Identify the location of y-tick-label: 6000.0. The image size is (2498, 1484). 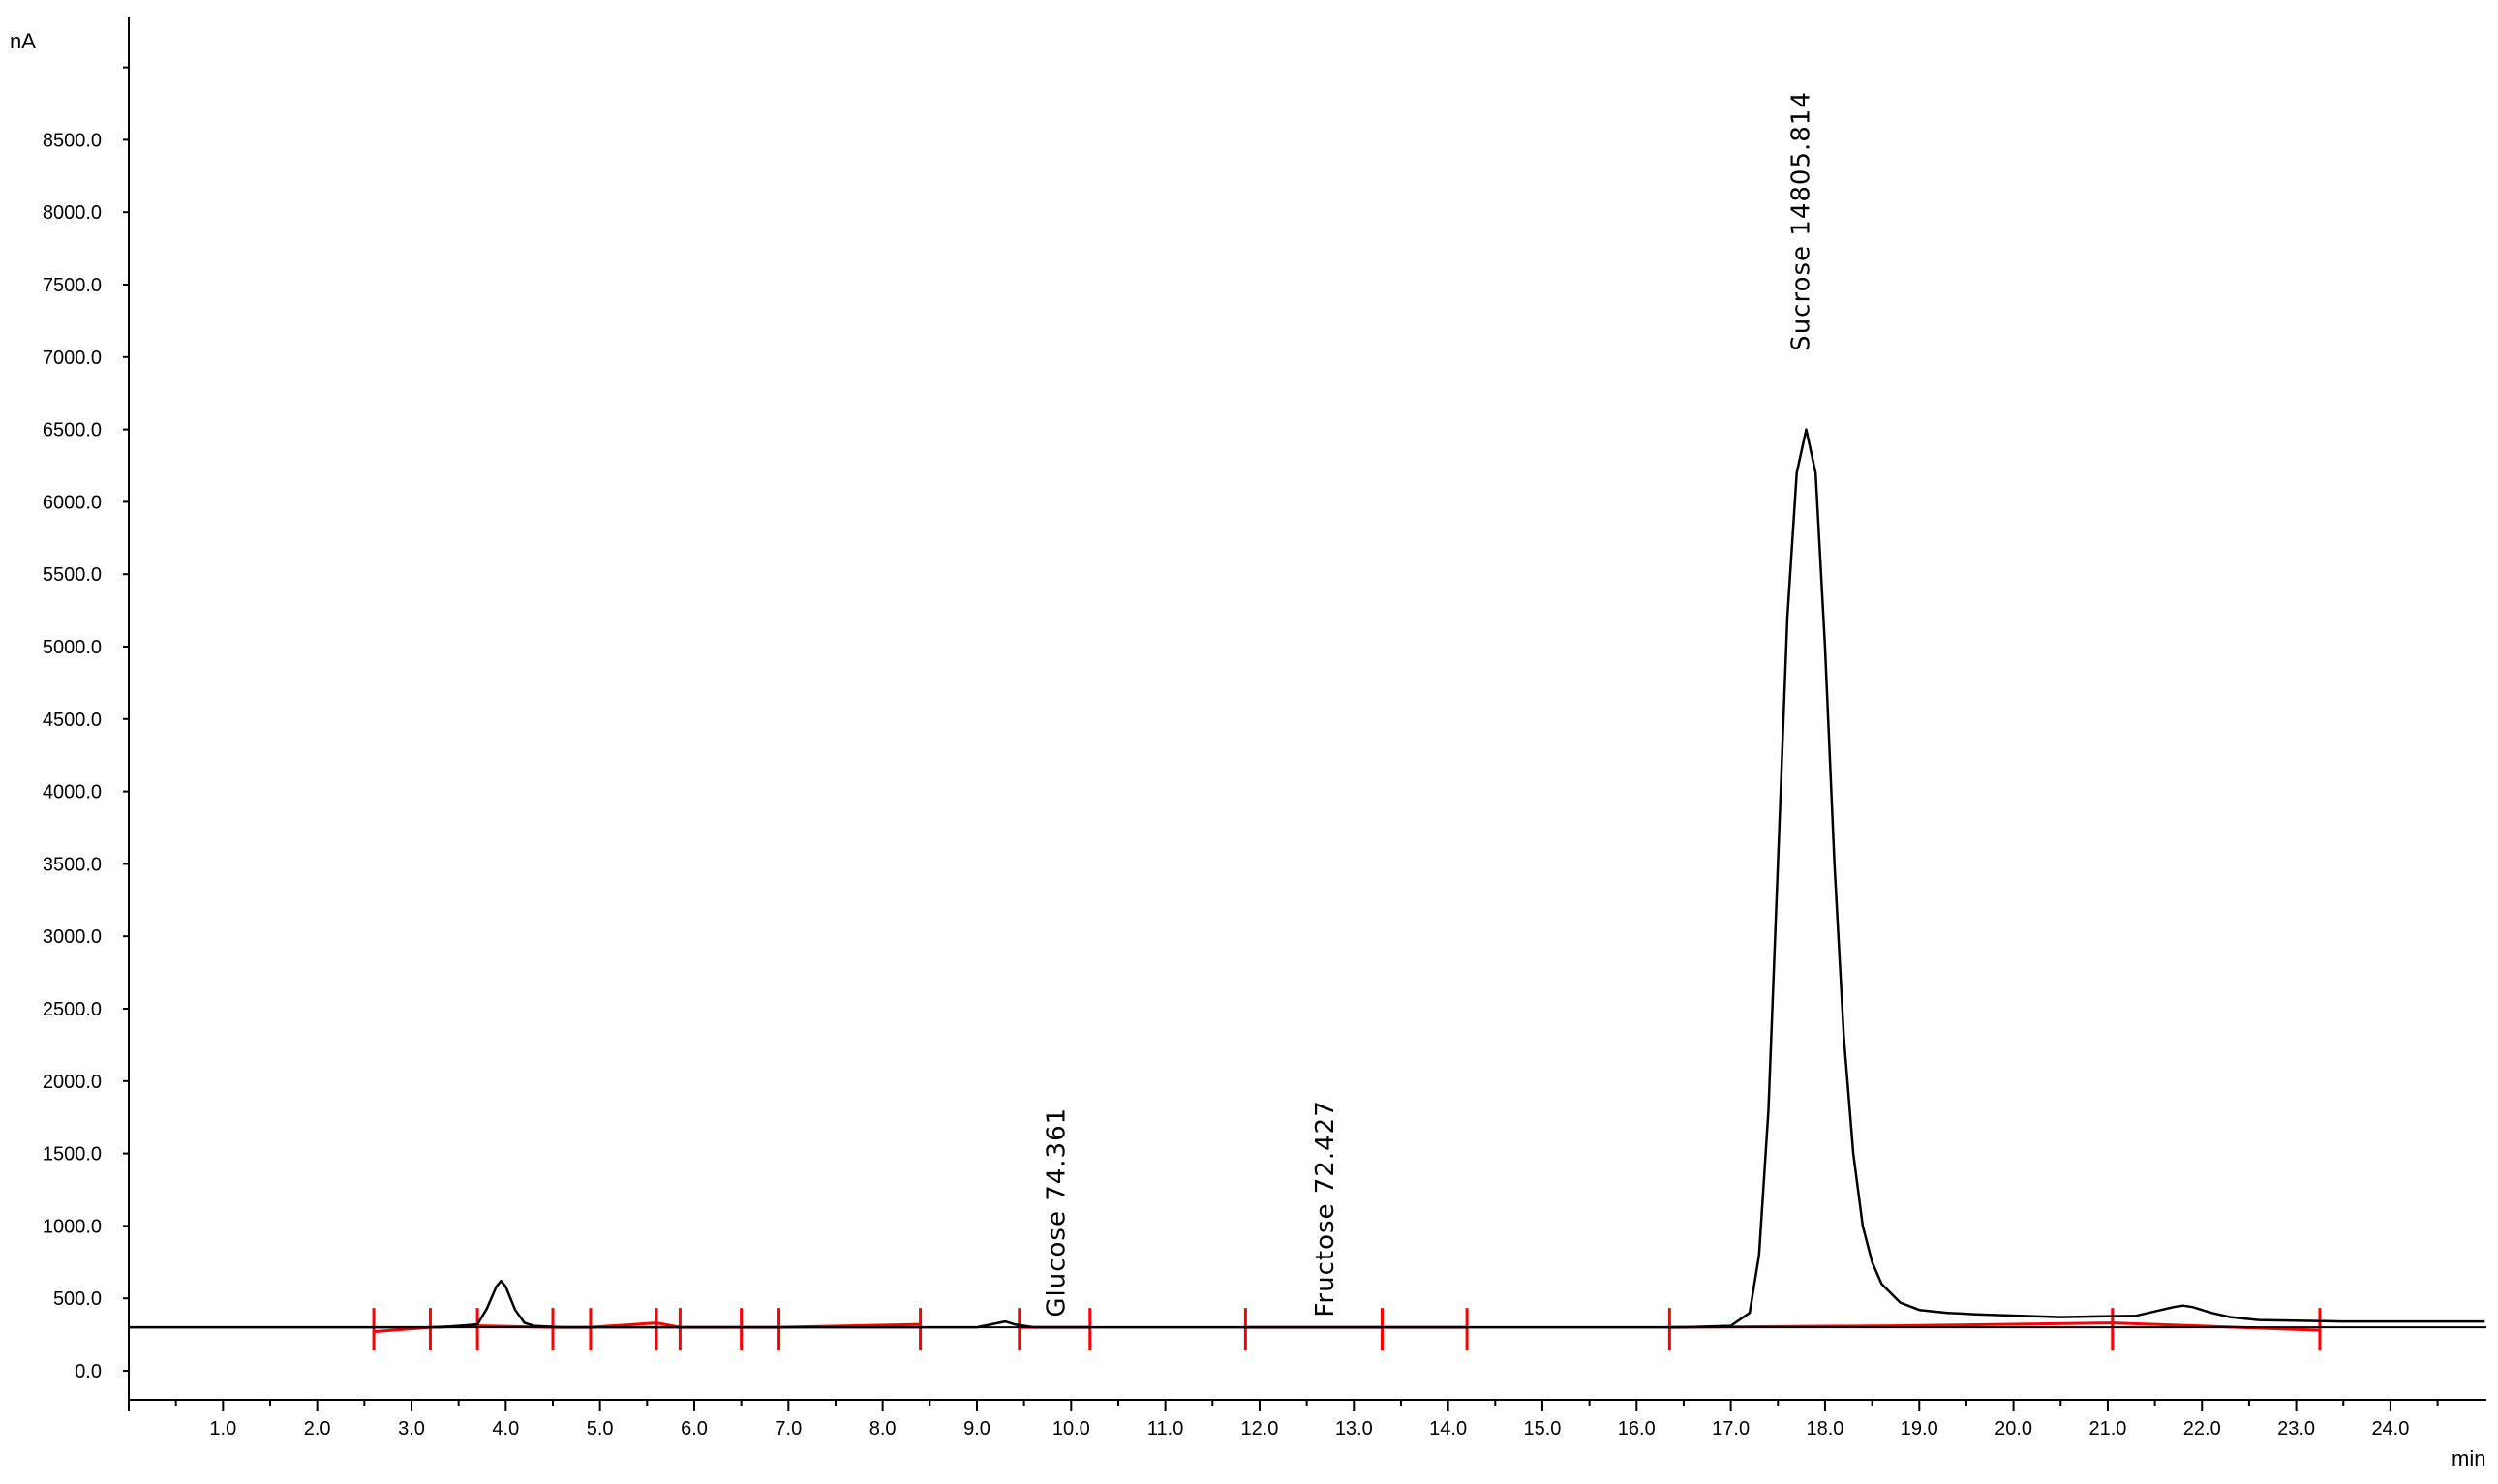
(72, 502).